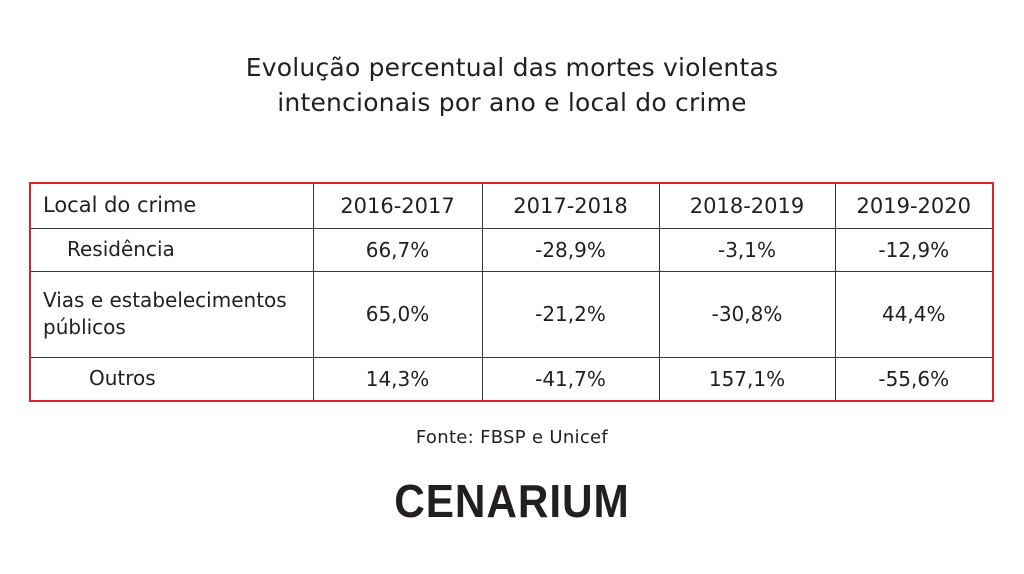 This screenshot has width=1024, height=574. What do you see at coordinates (512, 67) in the screenshot?
I see `chart-title-line-1: Evolução percentual das mortes violentas` at bounding box center [512, 67].